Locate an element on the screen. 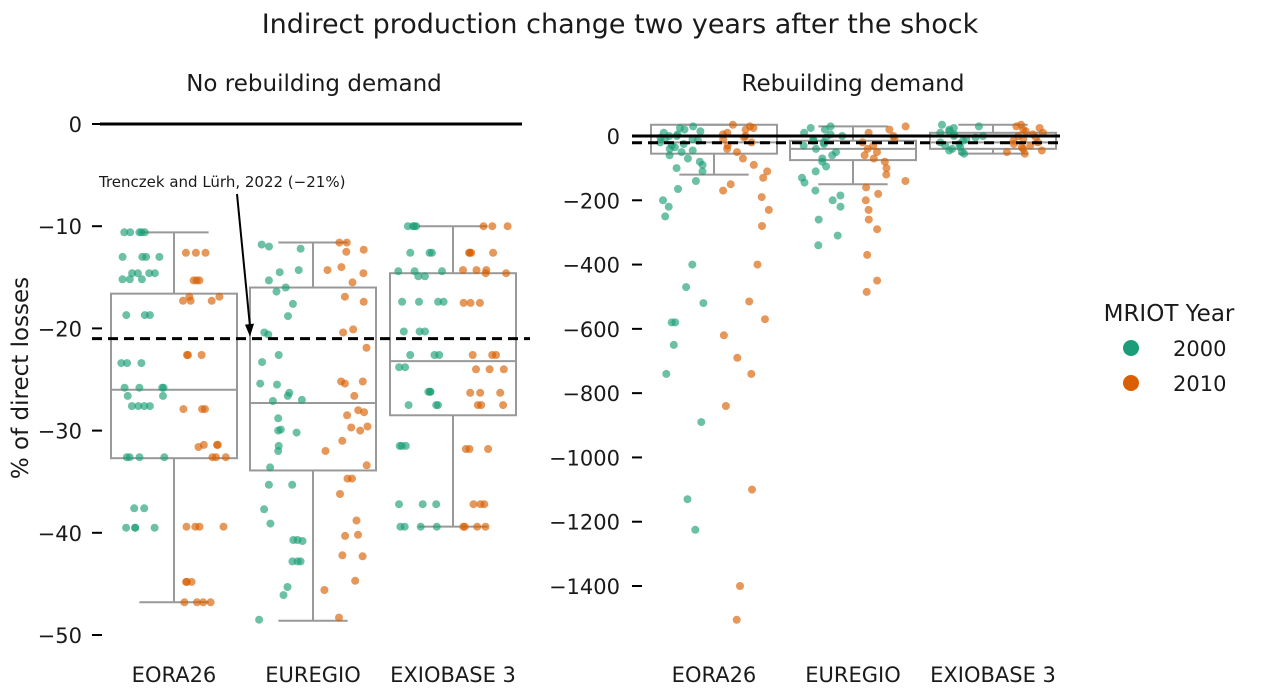 Image resolution: width=1261 pixels, height=697 pixels. legend: MRIOT Year 2000 2010 is located at coordinates (1169, 348).